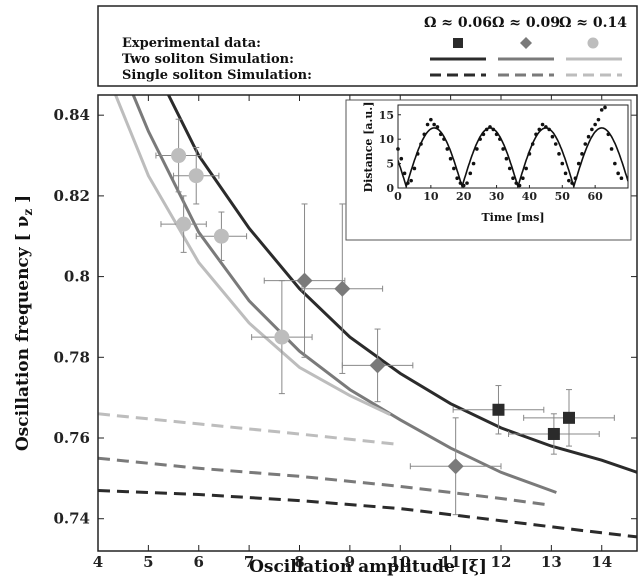  I want to click on inset-box, so click(488, 170).